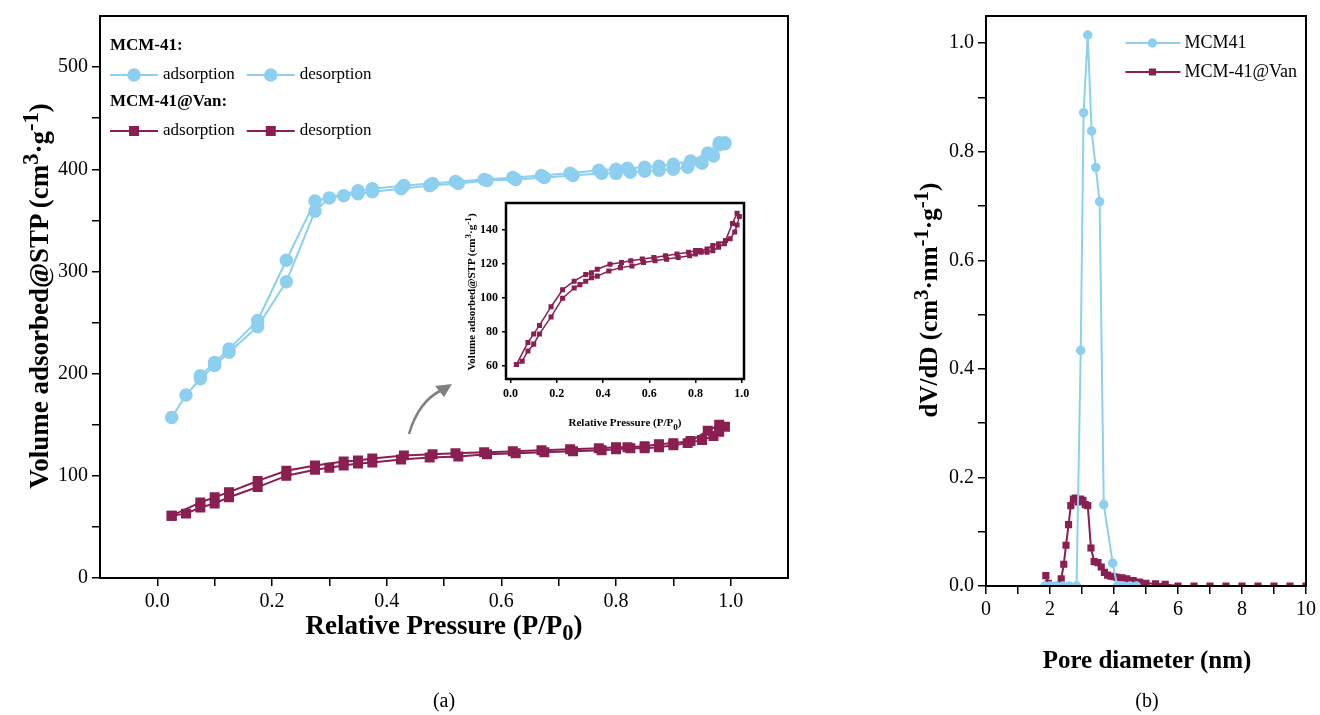 The width and height of the screenshot is (1320, 715). What do you see at coordinates (73, 167) in the screenshot?
I see `y-tick-label: 400` at bounding box center [73, 167].